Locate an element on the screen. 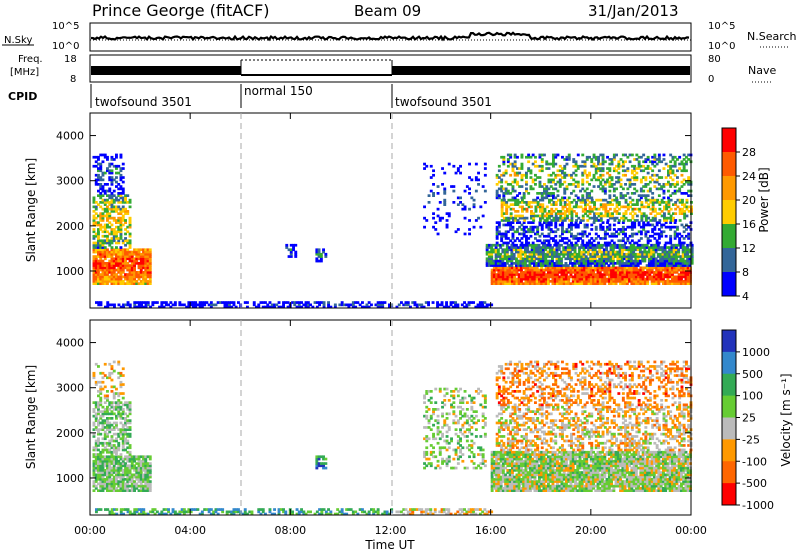 The image size is (800, 554). power-y-tick-label: 1000 is located at coordinates (70, 271).